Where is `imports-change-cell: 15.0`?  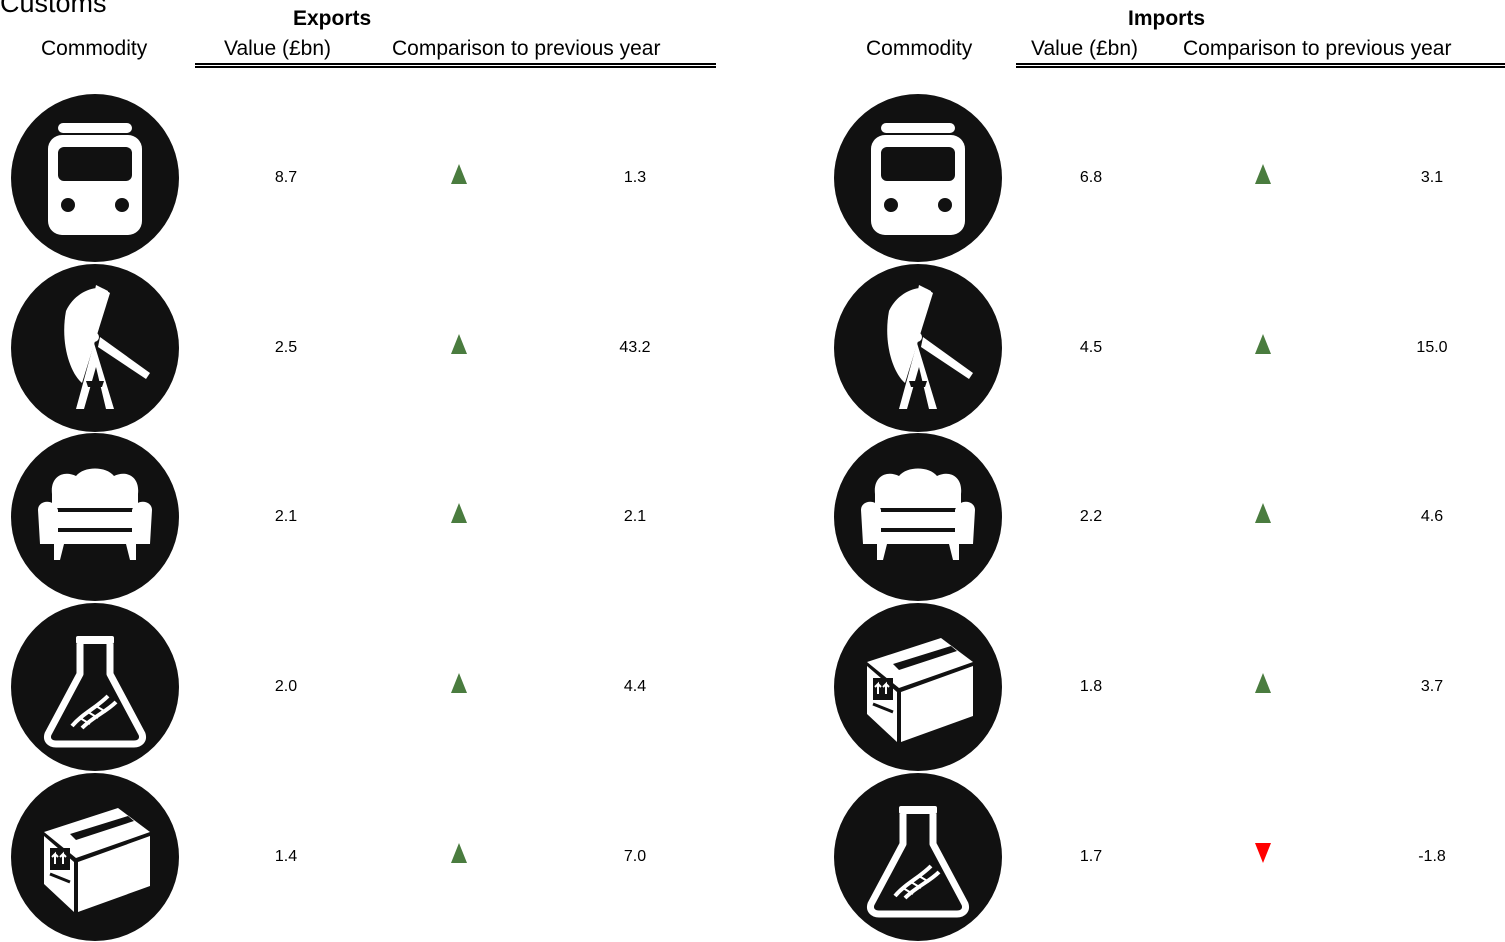
imports-change-cell: 15.0 is located at coordinates (1432, 347).